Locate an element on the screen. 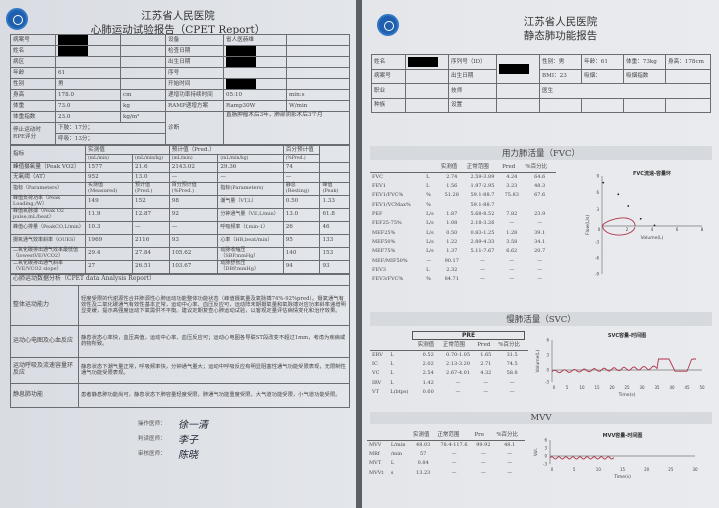 This screenshot has height=508, width=719. table-row: FEV3/FVC%% 84.71 — — — is located at coordinates (463, 280).